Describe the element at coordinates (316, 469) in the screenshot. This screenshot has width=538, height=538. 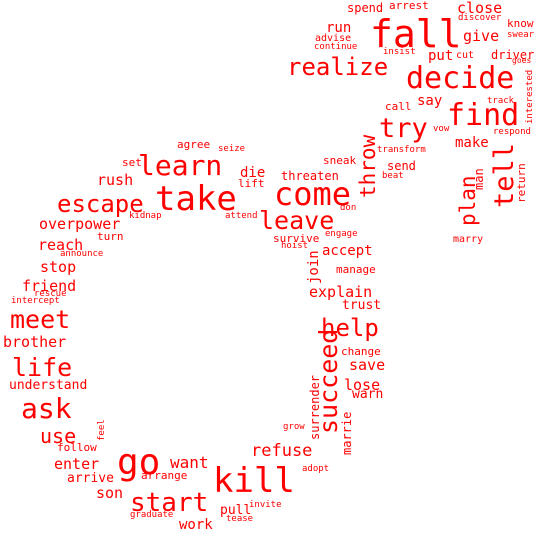
I see `word-adopt: adopt` at that location.